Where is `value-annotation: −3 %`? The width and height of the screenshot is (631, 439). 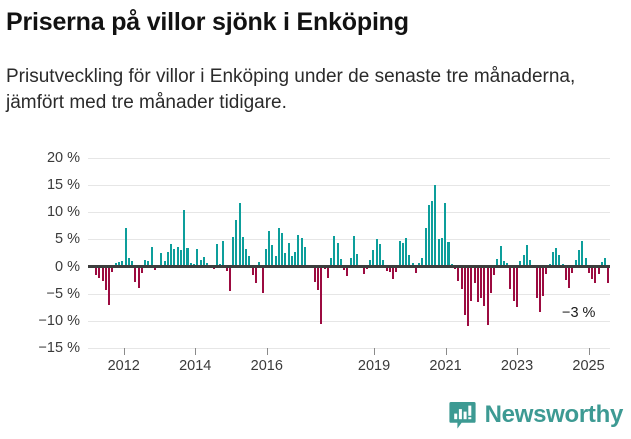
value-annotation: −3 % is located at coordinates (579, 312).